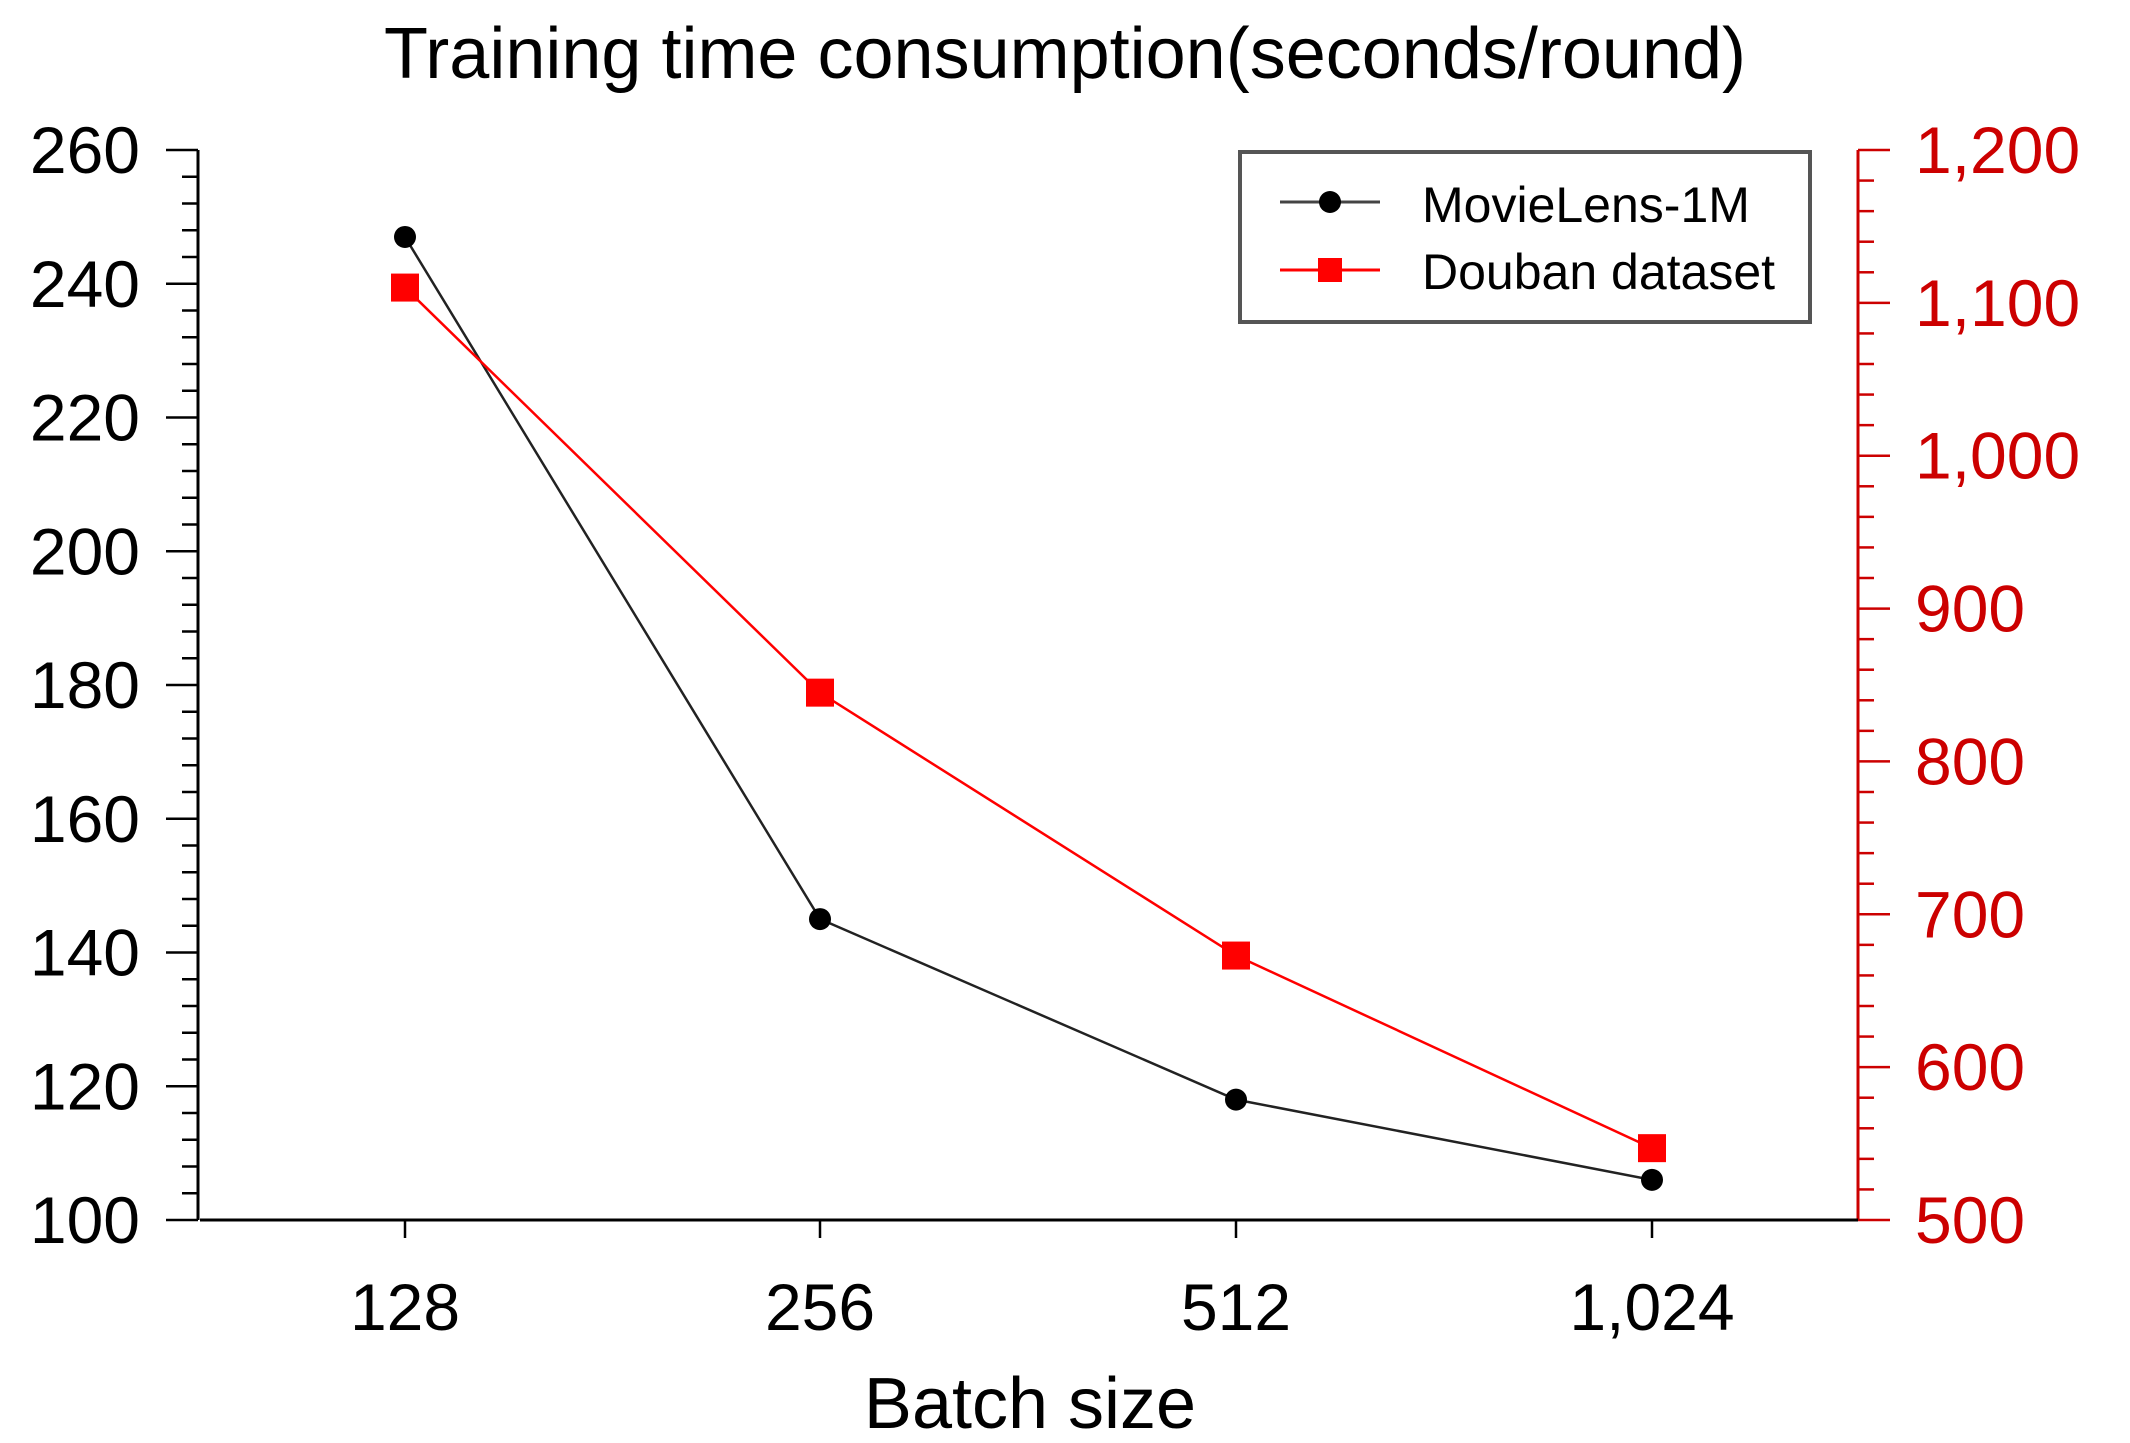 This screenshot has width=2130, height=1443. I want to click on chart-title: Training time consumption(seconds/round), so click(1065, 54).